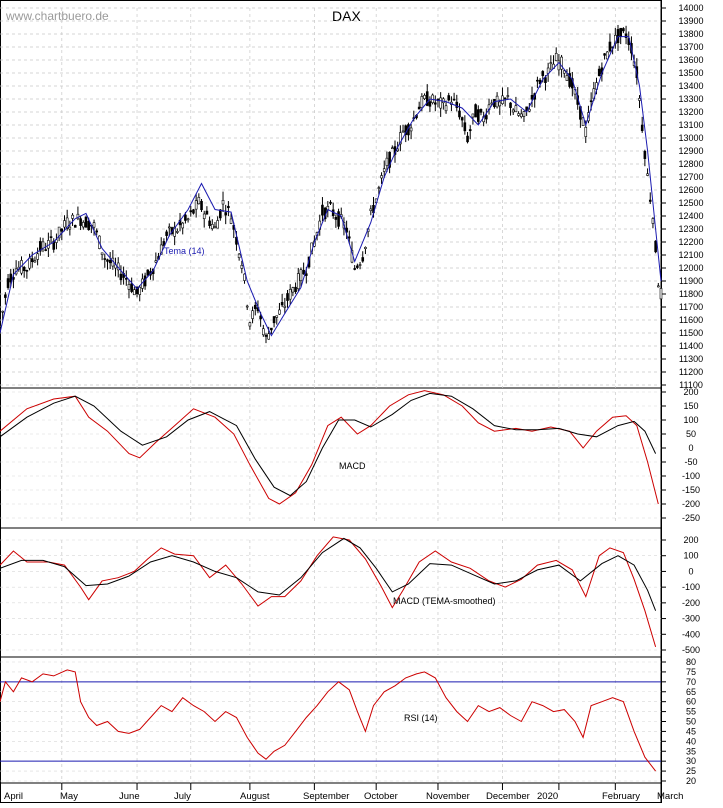  What do you see at coordinates (691, 490) in the screenshot?
I see `y-tick-label: -150` at bounding box center [691, 490].